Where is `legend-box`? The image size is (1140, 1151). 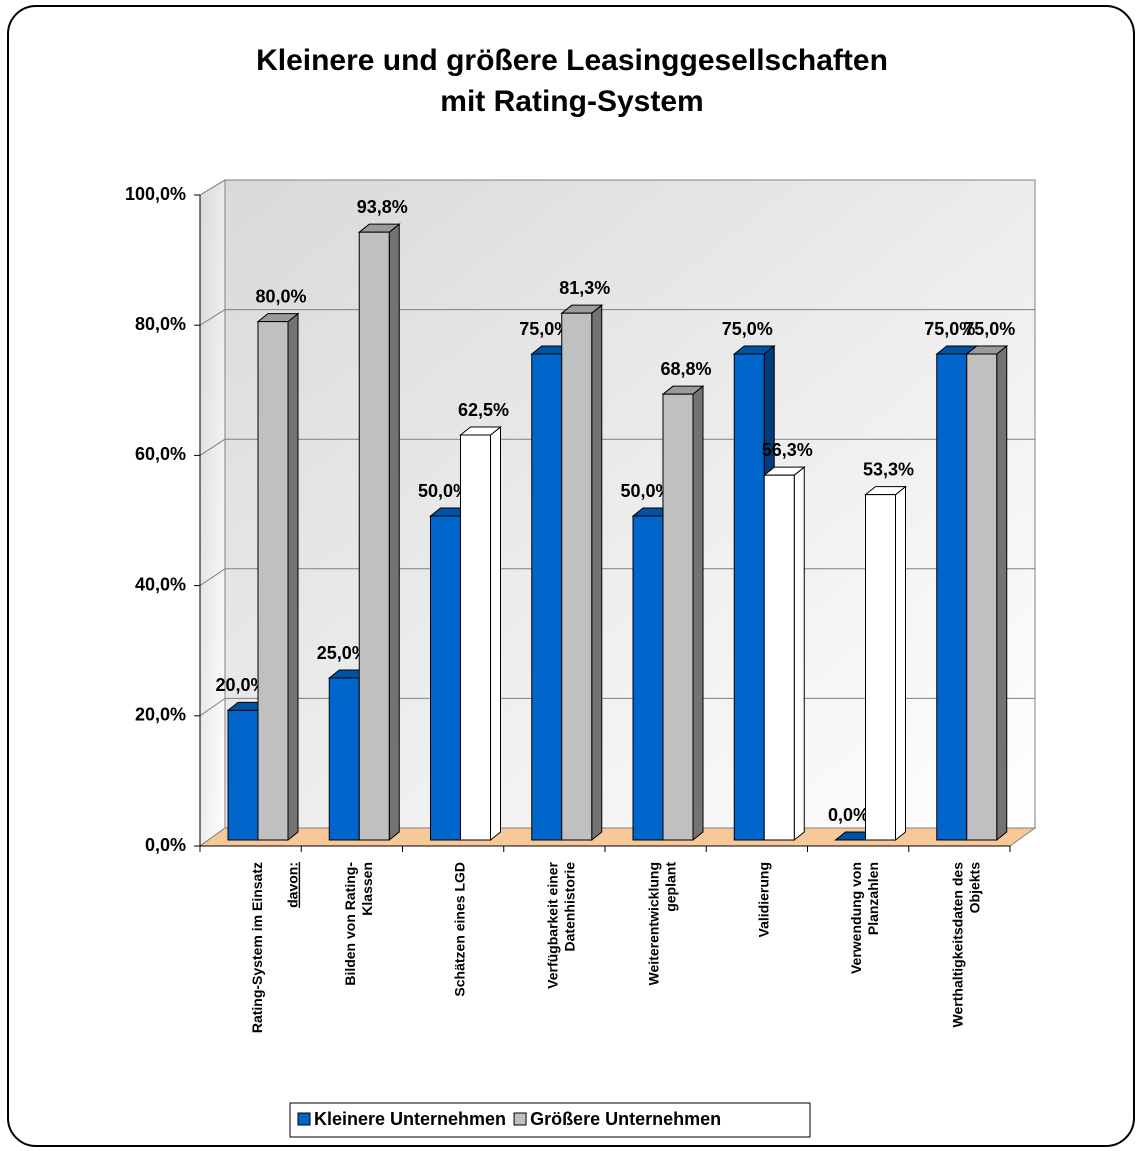 legend-box is located at coordinates (550, 1120).